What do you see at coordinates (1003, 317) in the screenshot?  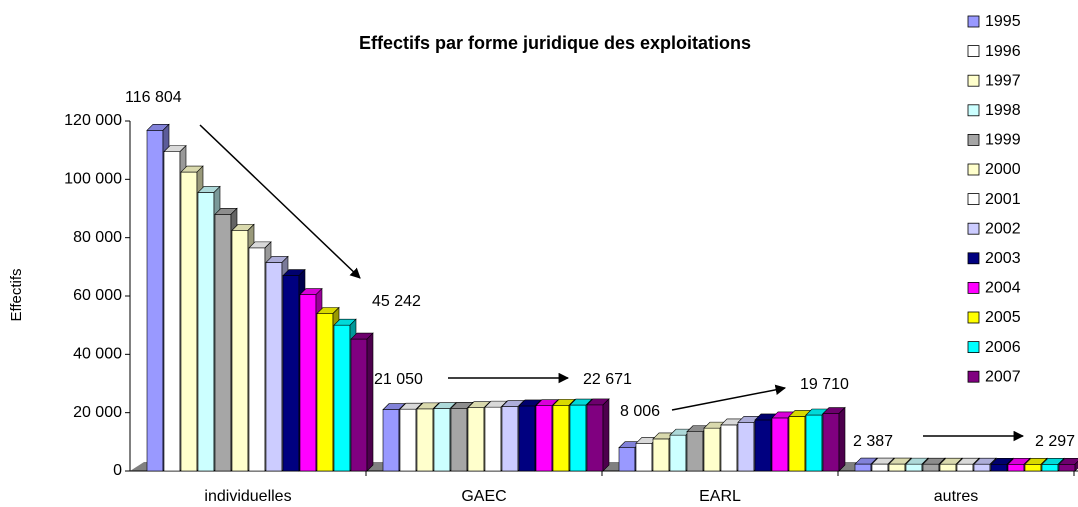 I see `legend-label: 2005` at bounding box center [1003, 317].